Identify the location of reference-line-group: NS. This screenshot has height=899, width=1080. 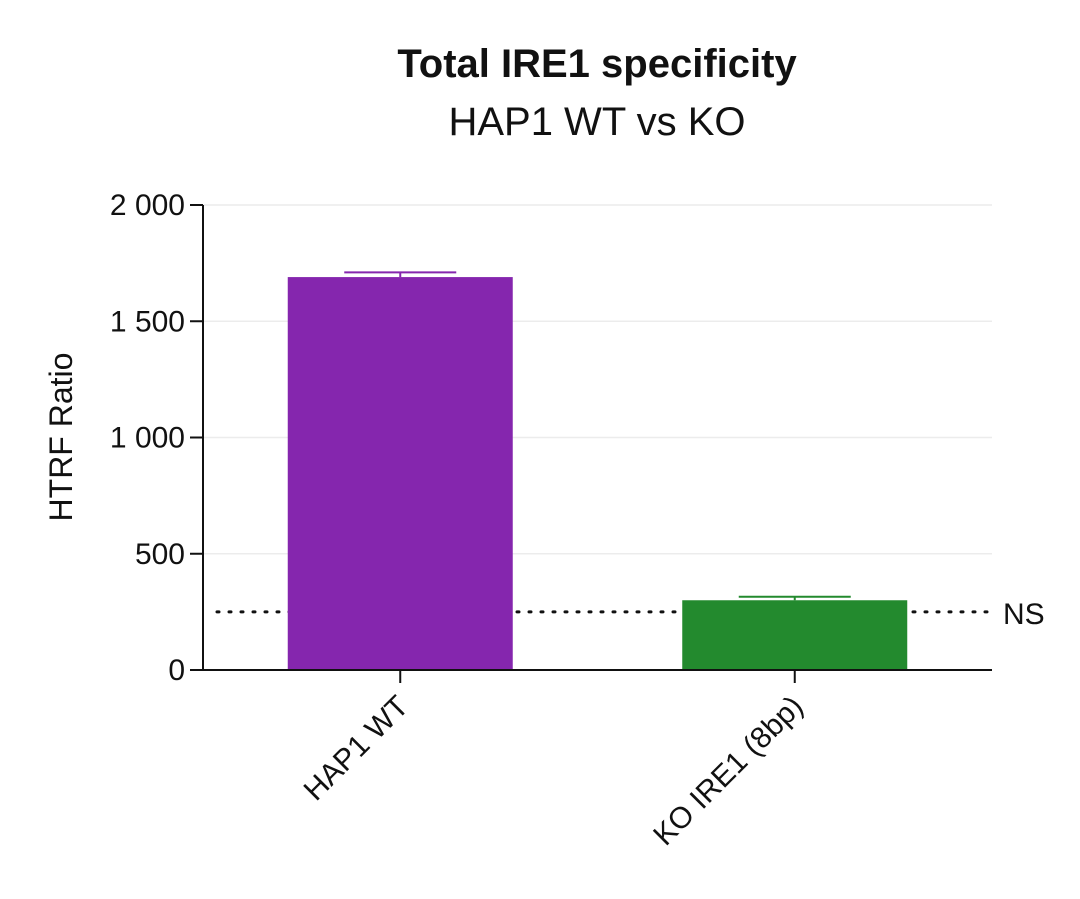
(630, 614).